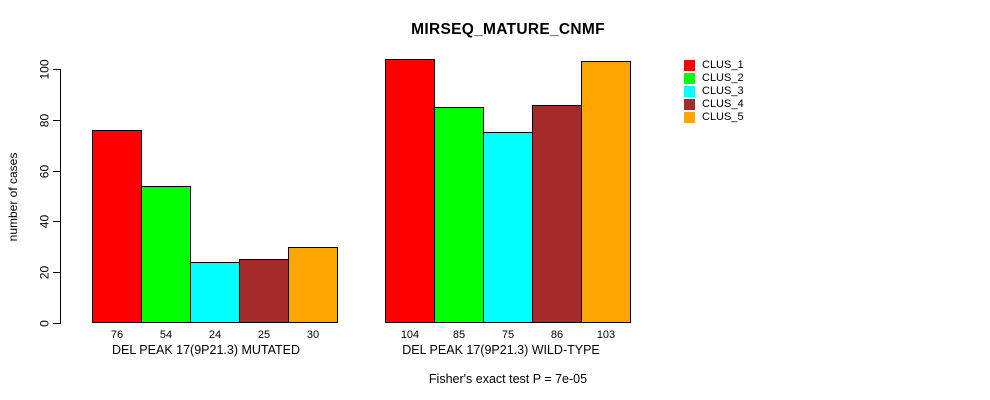 Image resolution: width=990 pixels, height=400 pixels. What do you see at coordinates (723, 65) in the screenshot?
I see `legend-label: CLUS_1` at bounding box center [723, 65].